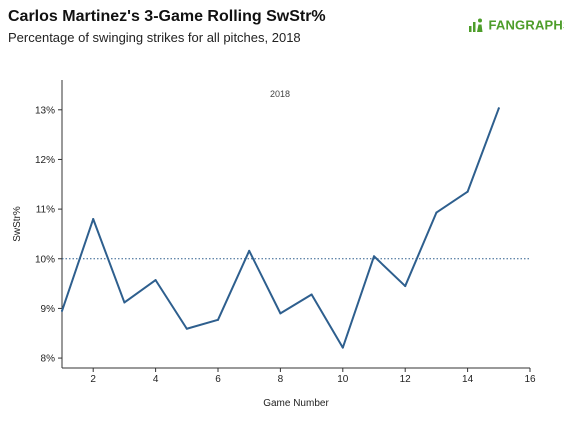 This screenshot has width=564, height=424. Describe the element at coordinates (530, 379) in the screenshot. I see `x-tick-label: 16` at that location.